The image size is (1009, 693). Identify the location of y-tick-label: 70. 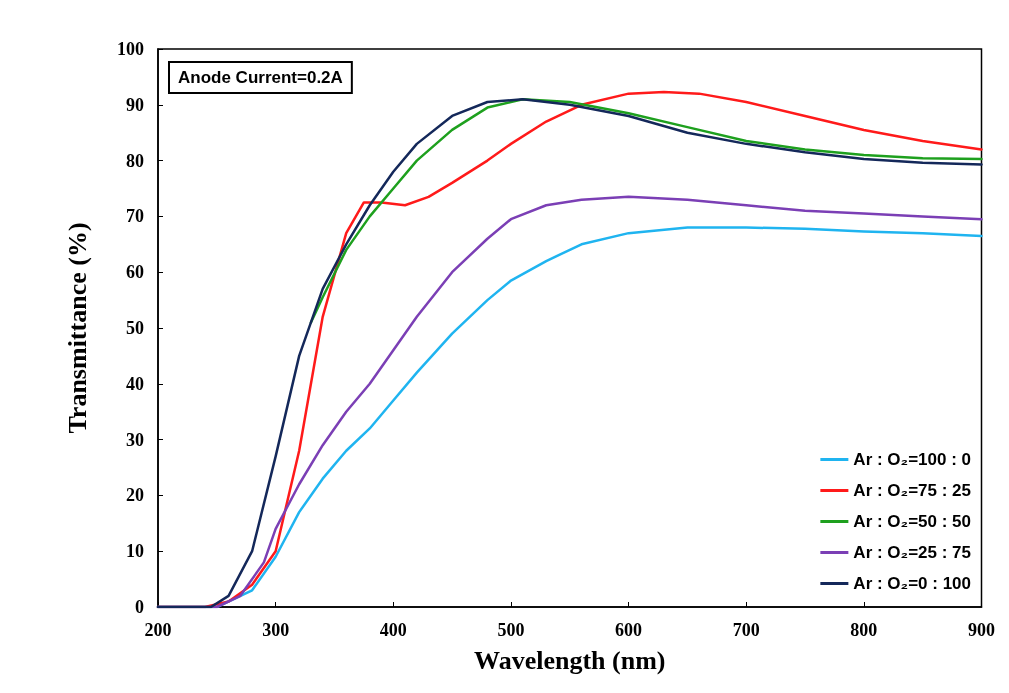
(135, 216).